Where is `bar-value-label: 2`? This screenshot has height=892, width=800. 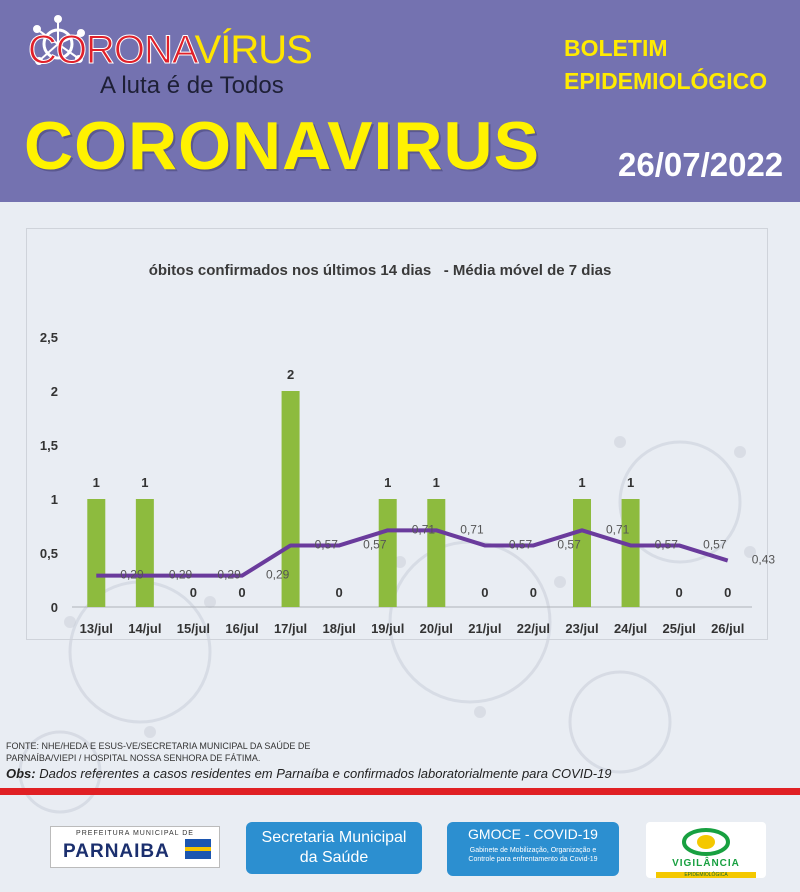
bar-value-label: 2 is located at coordinates (290, 374).